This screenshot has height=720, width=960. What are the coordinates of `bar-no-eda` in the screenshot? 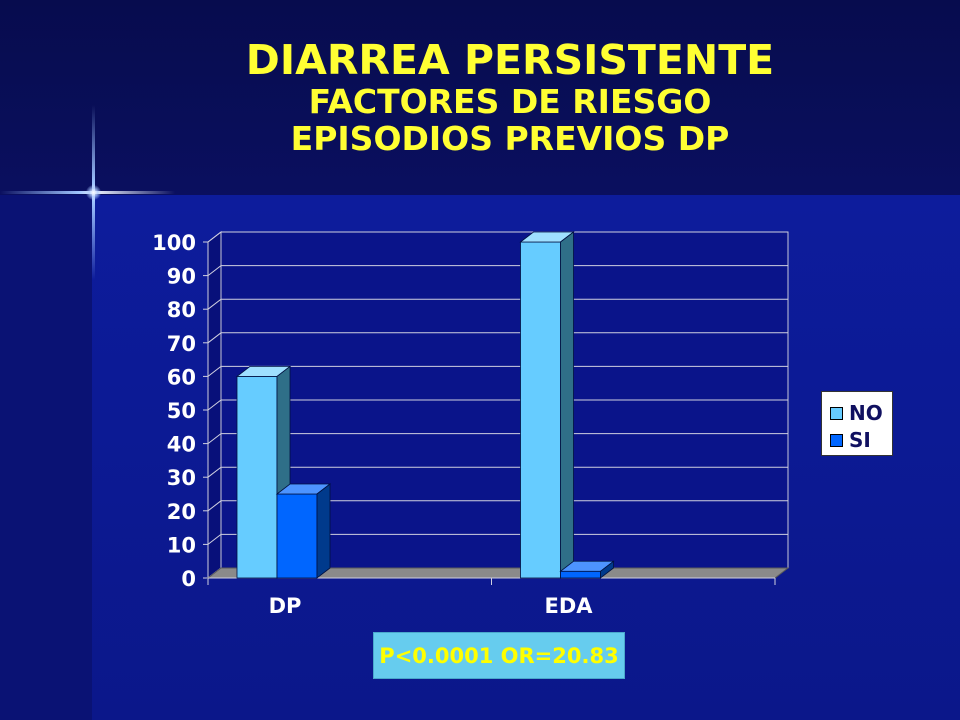 It's located at (540, 410).